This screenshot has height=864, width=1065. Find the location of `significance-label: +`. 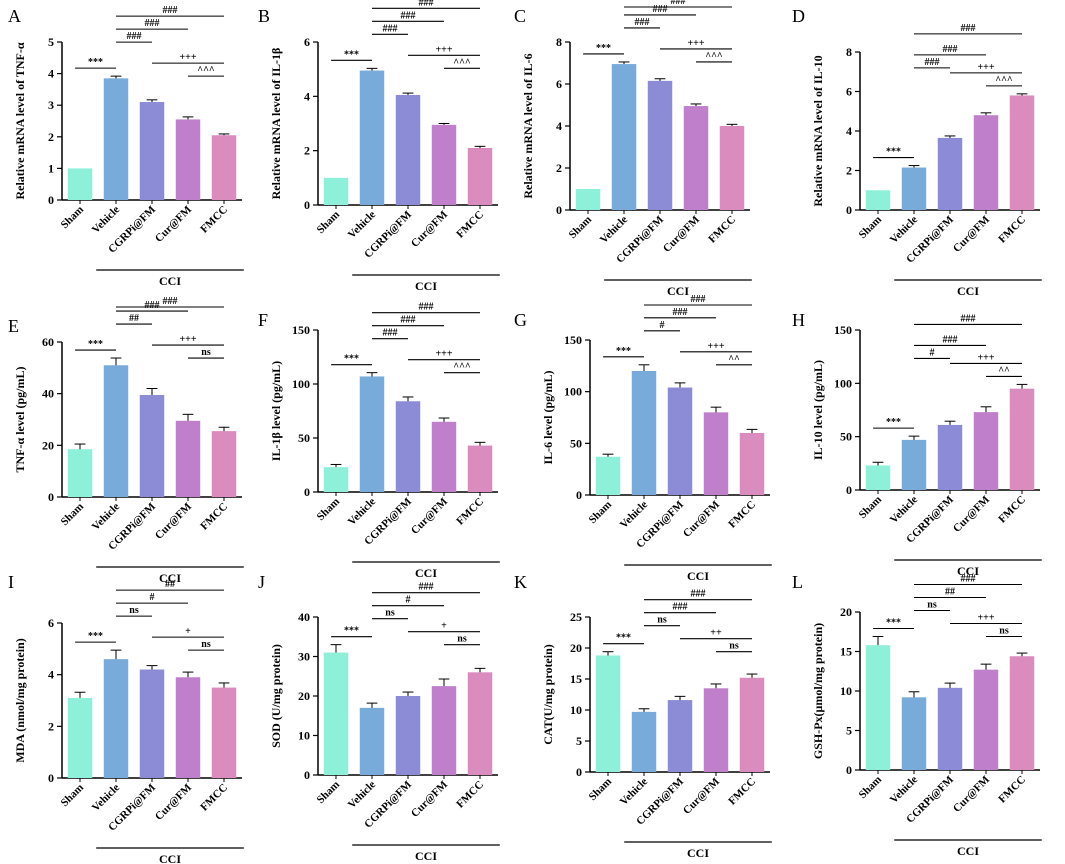

significance-label: + is located at coordinates (444, 626).